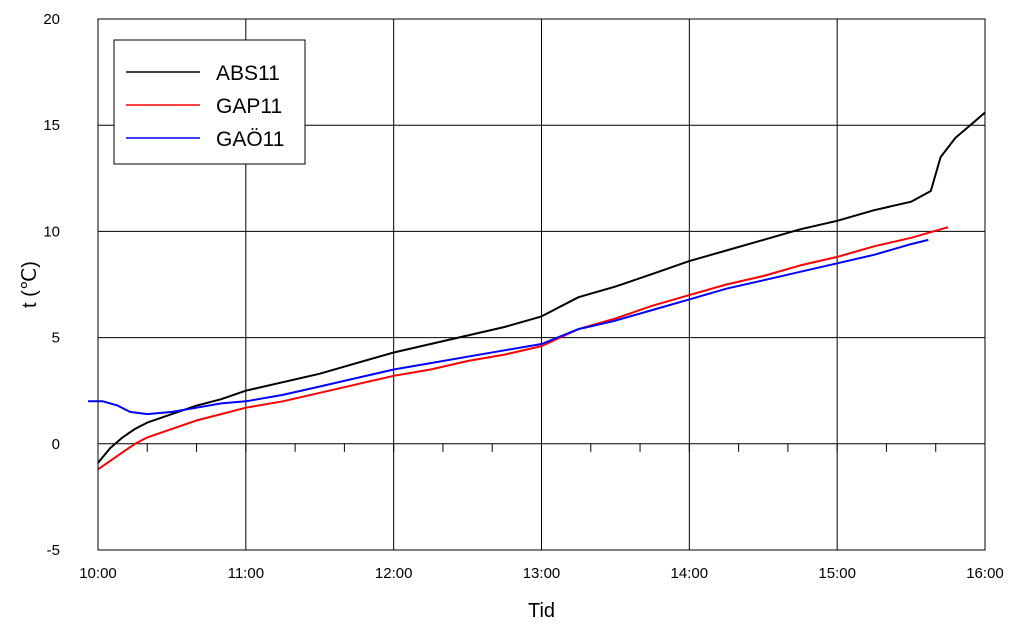 The height and width of the screenshot is (625, 1013). Describe the element at coordinates (205, 106) in the screenshot. I see `legend-items: ABS11 GAP11 GAÖ11` at that location.